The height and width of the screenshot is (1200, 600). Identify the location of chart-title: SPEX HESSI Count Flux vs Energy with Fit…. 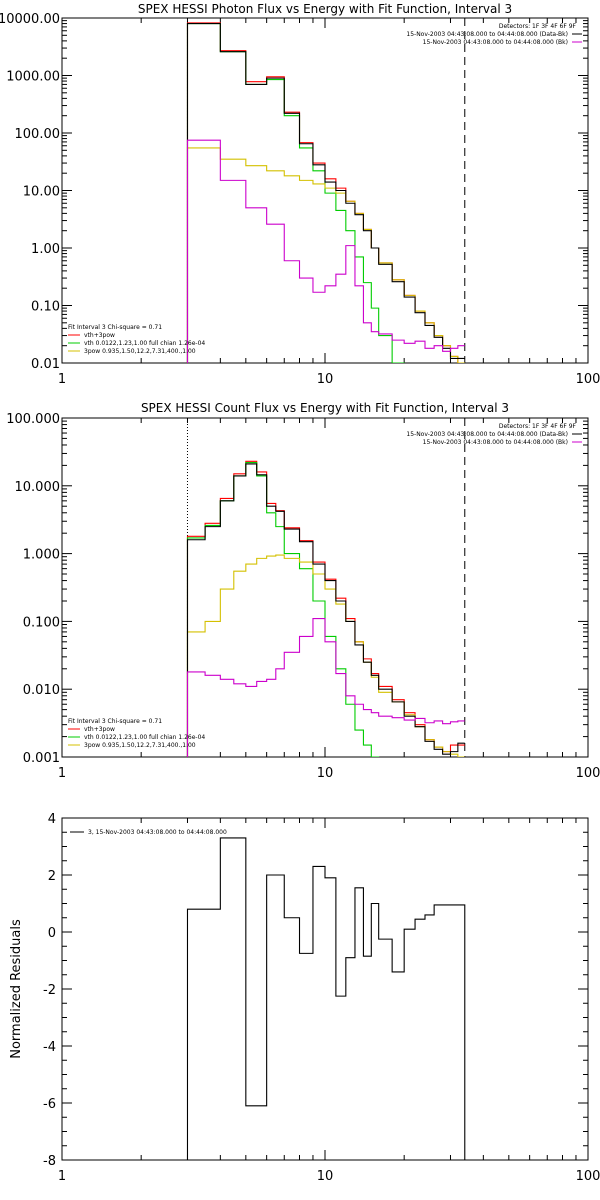
(325, 408).